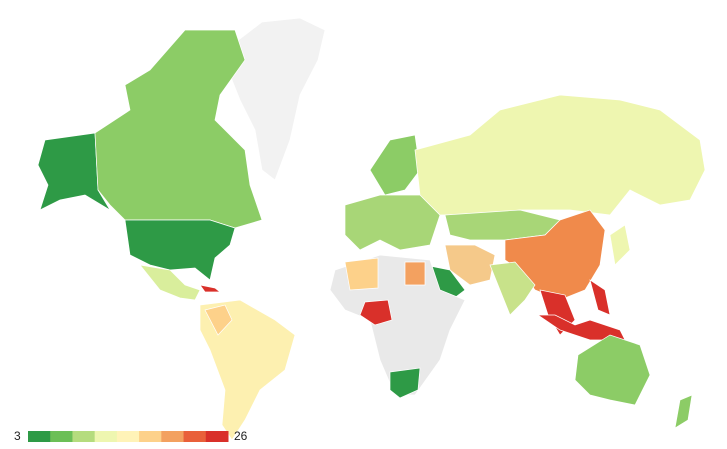 The width and height of the screenshot is (727, 449). I want to click on legend: 3 26, so click(131, 436).